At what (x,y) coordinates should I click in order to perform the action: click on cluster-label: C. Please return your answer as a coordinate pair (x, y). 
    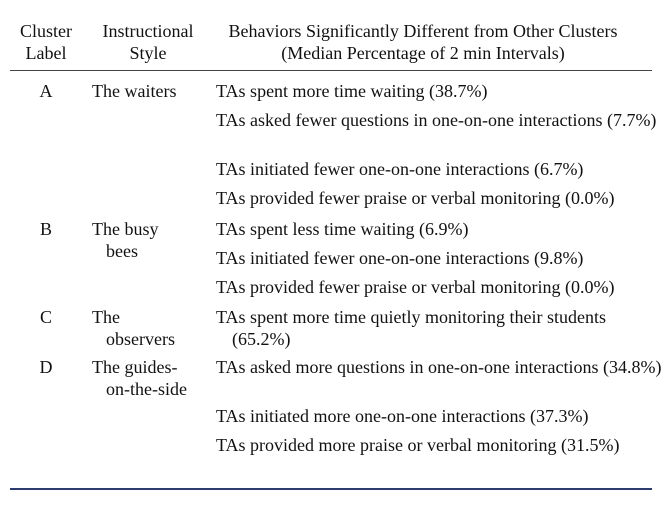
    Looking at the image, I should click on (45, 317).